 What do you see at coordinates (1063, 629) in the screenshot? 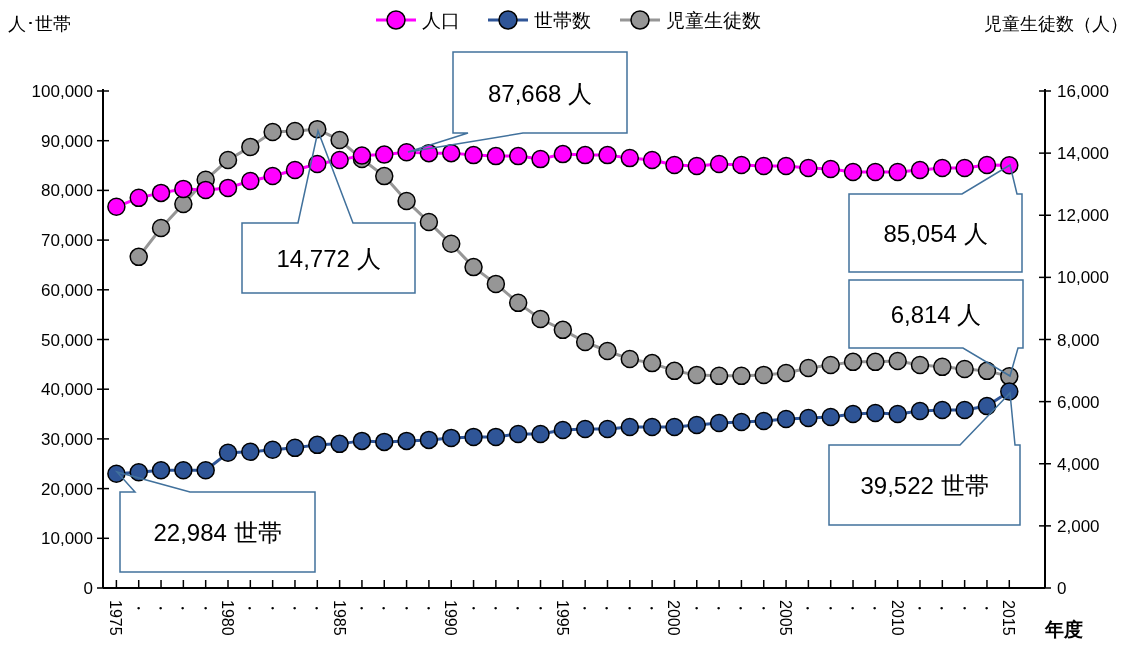
I see `x-axis-title: 年度` at bounding box center [1063, 629].